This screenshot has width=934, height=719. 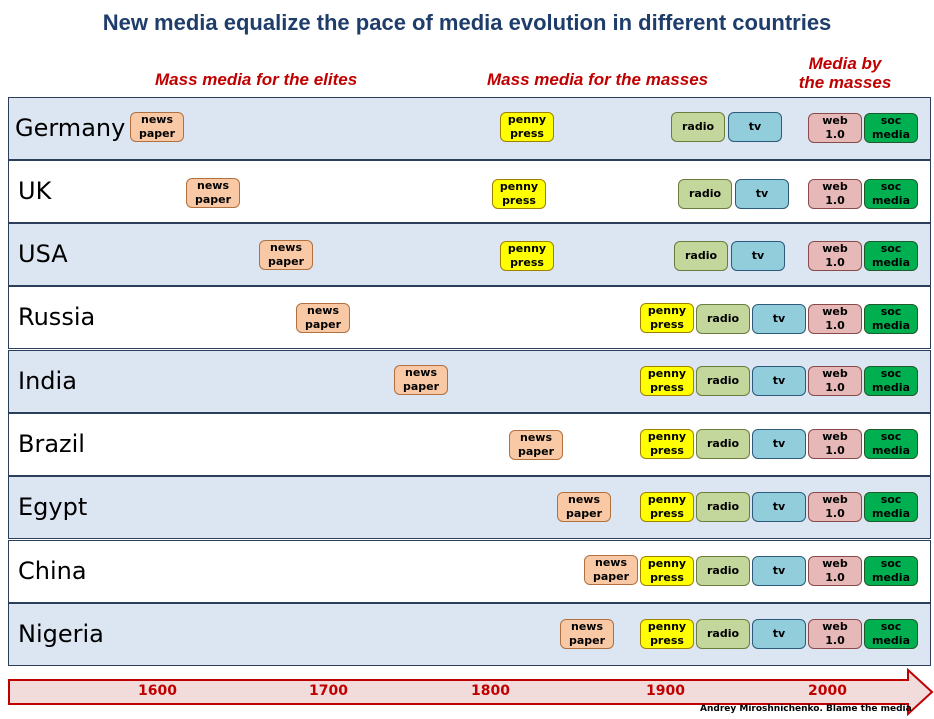 What do you see at coordinates (665, 691) in the screenshot?
I see `year-tick-label: 1900` at bounding box center [665, 691].